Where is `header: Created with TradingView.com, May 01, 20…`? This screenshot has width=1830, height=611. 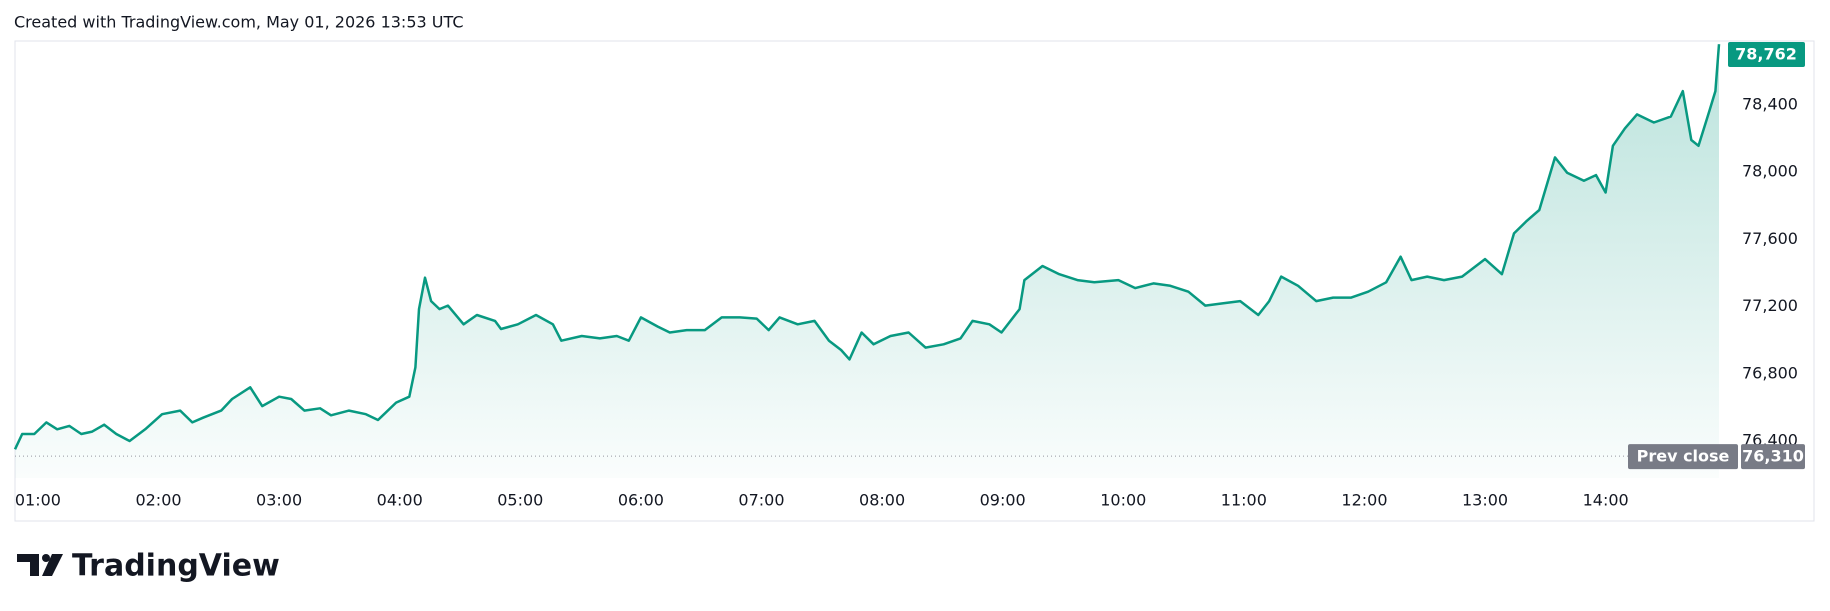 header: Created with TradingView.com, May 01, 20… is located at coordinates (238, 22).